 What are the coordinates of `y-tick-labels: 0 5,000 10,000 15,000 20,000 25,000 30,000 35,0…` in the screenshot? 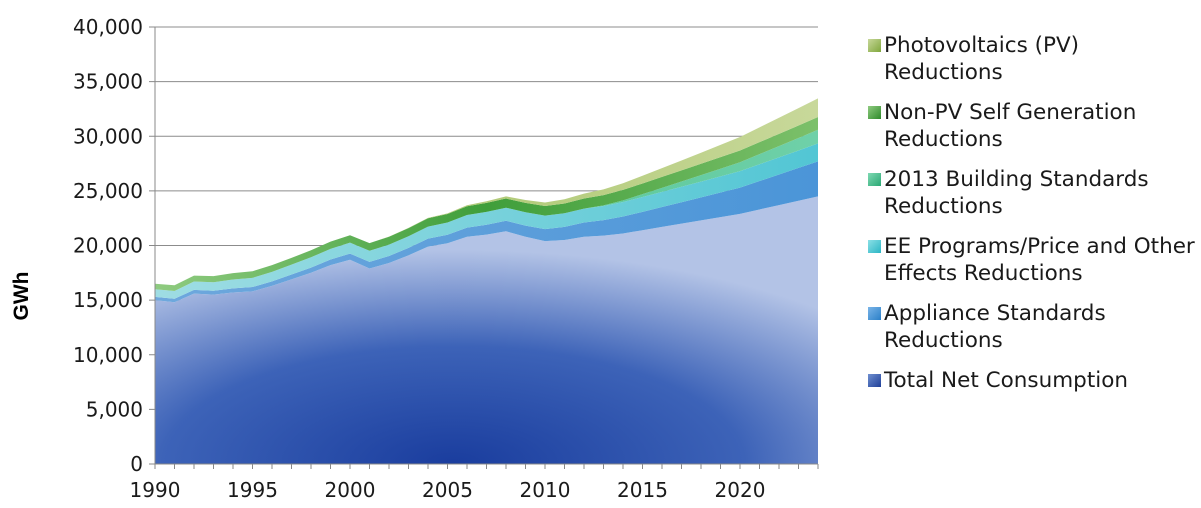 It's located at (114, 245).